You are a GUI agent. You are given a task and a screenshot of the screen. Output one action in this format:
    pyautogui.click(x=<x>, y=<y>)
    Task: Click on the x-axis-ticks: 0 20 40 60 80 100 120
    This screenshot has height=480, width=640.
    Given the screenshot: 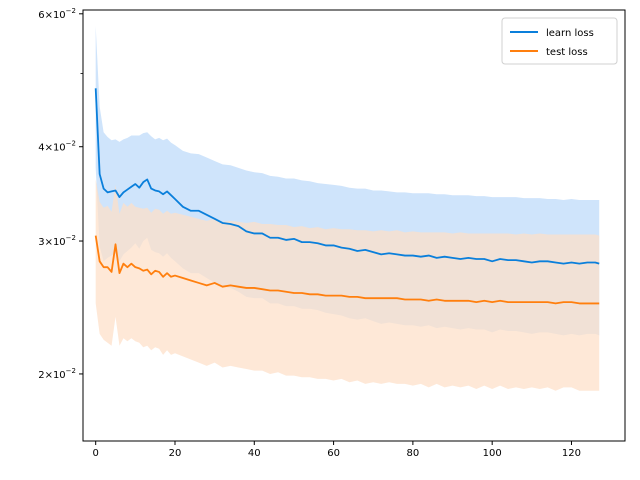 What is the action you would take?
    pyautogui.click(x=337, y=450)
    